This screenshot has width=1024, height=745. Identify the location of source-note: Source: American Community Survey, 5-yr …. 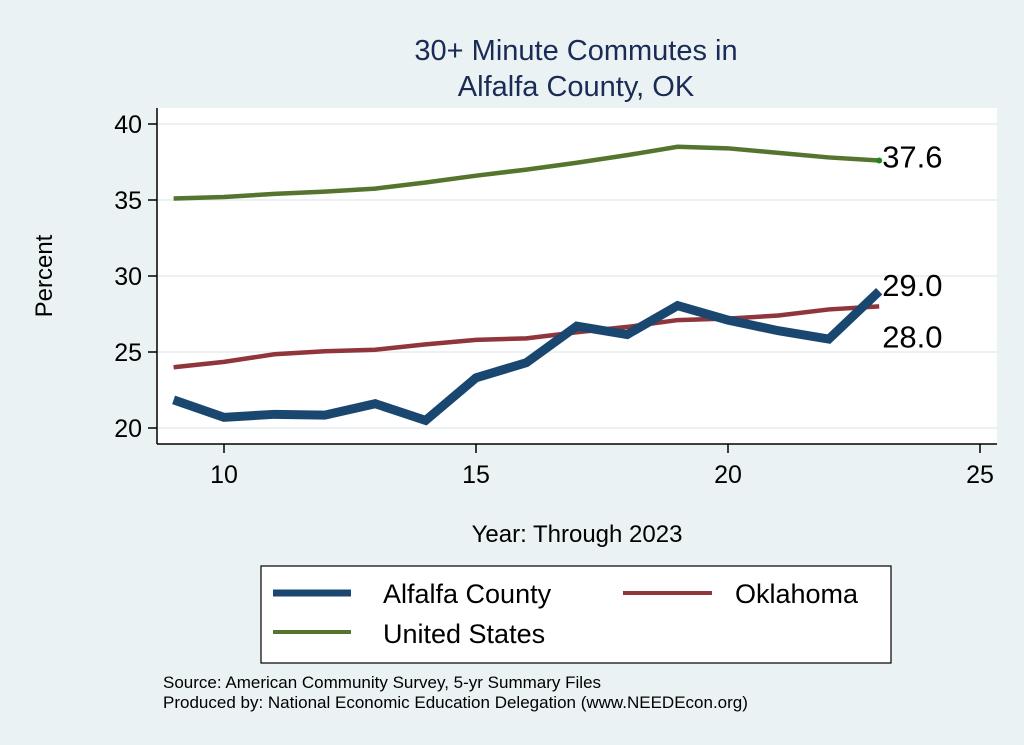
(382, 682).